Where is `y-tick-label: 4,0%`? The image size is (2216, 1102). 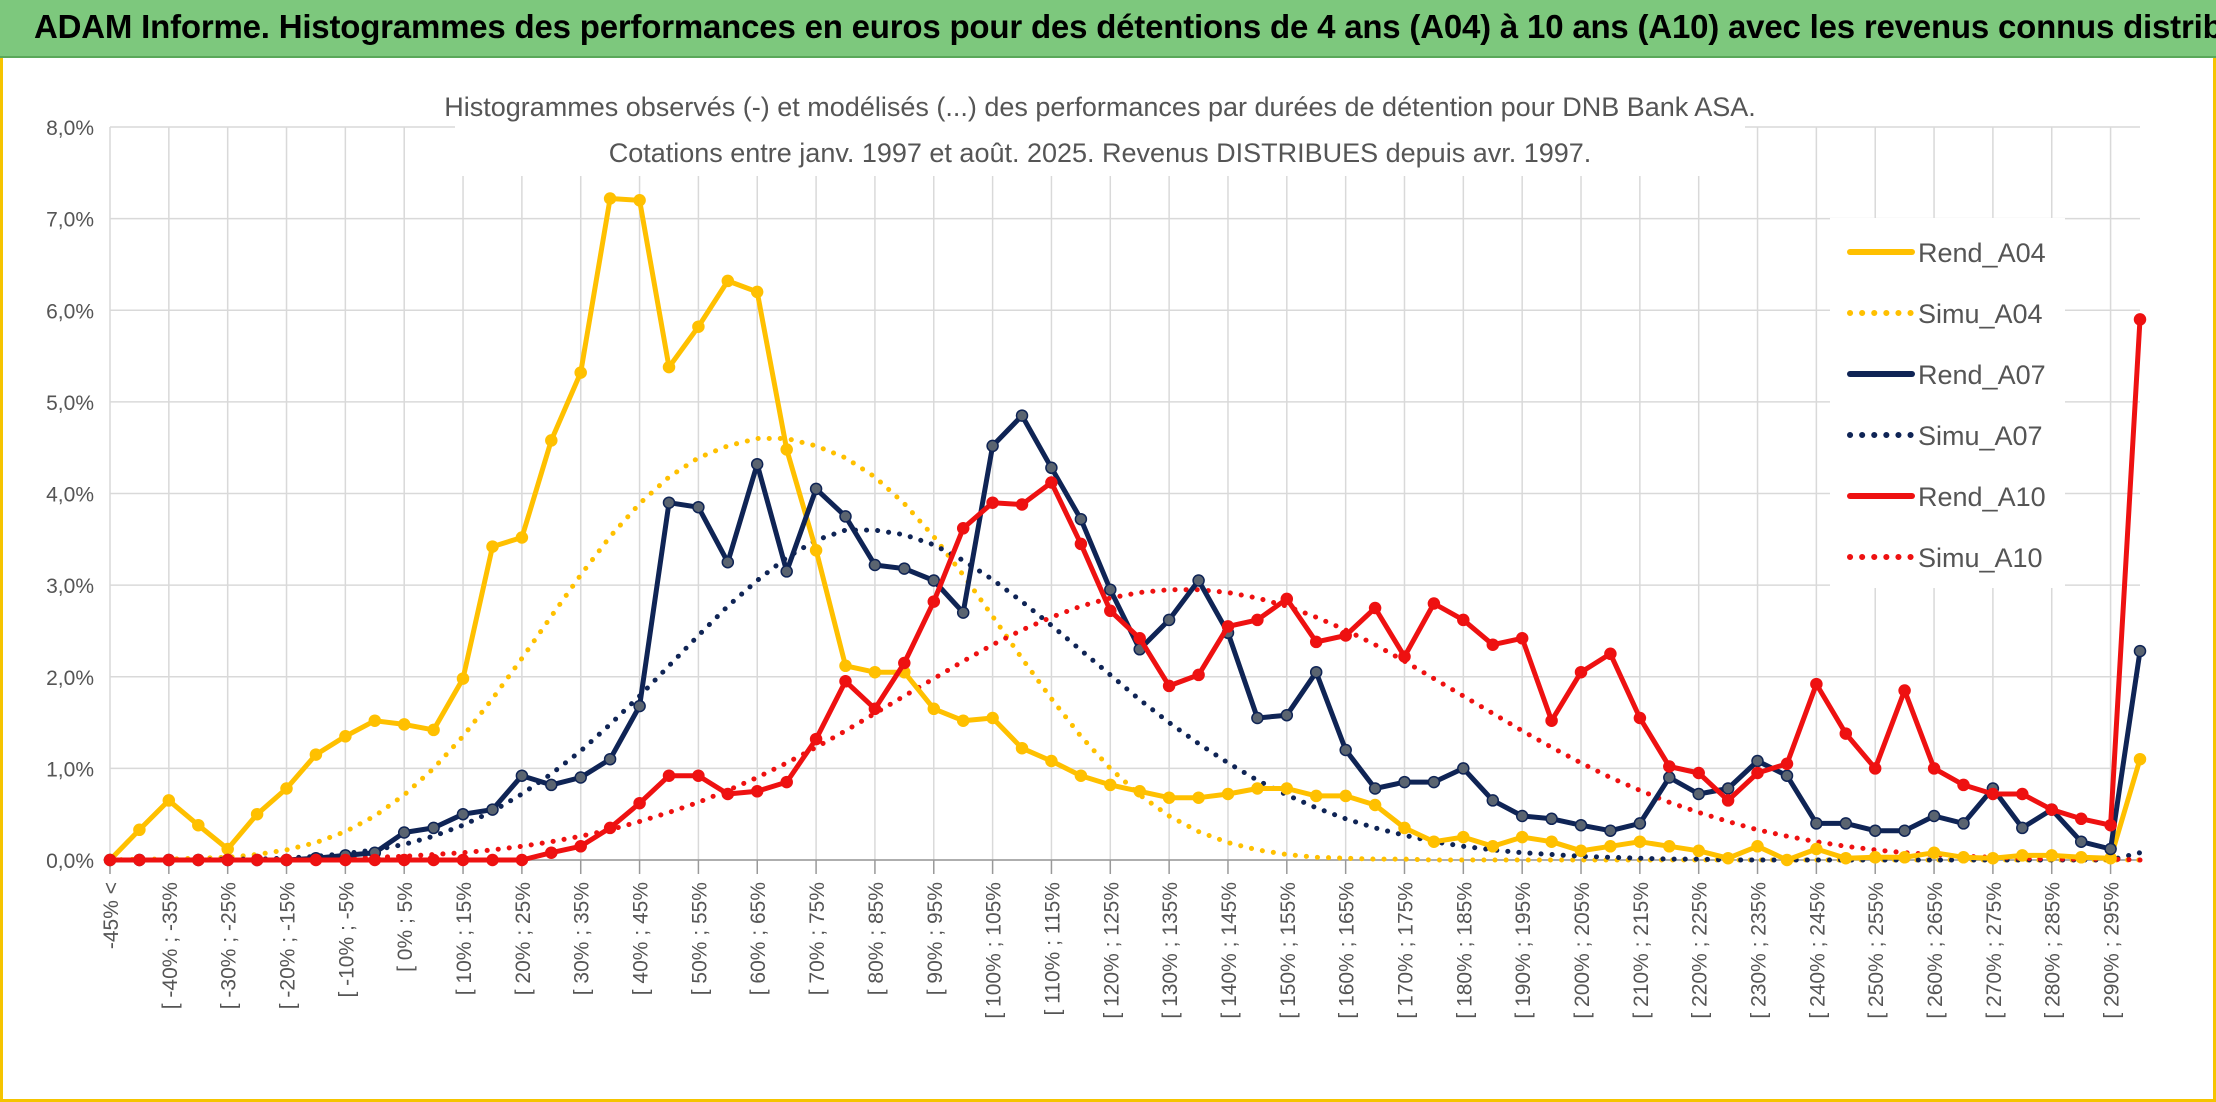
y-tick-label: 4,0% is located at coordinates (70, 495).